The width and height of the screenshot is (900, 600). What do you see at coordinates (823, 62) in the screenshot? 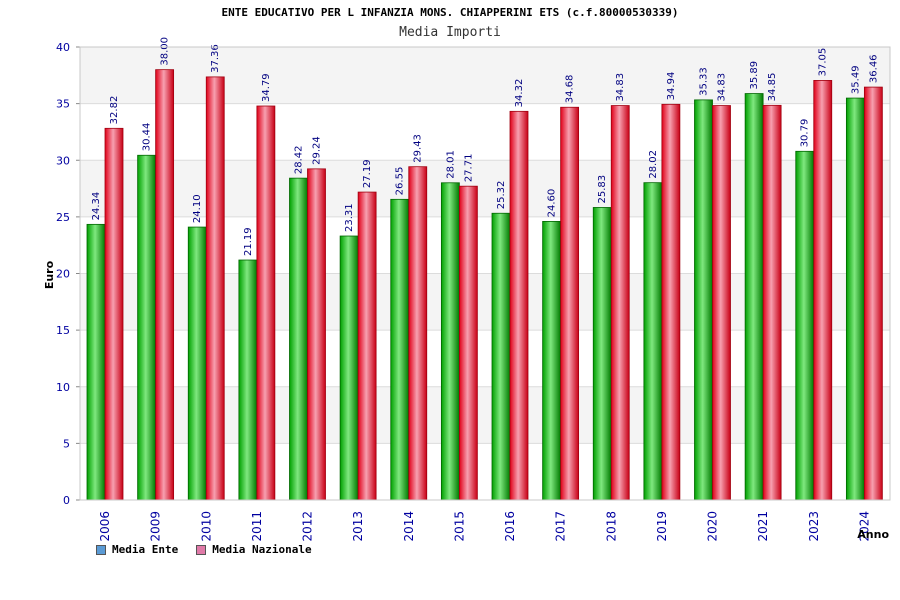
I see `data-label: 37.05` at bounding box center [823, 62].